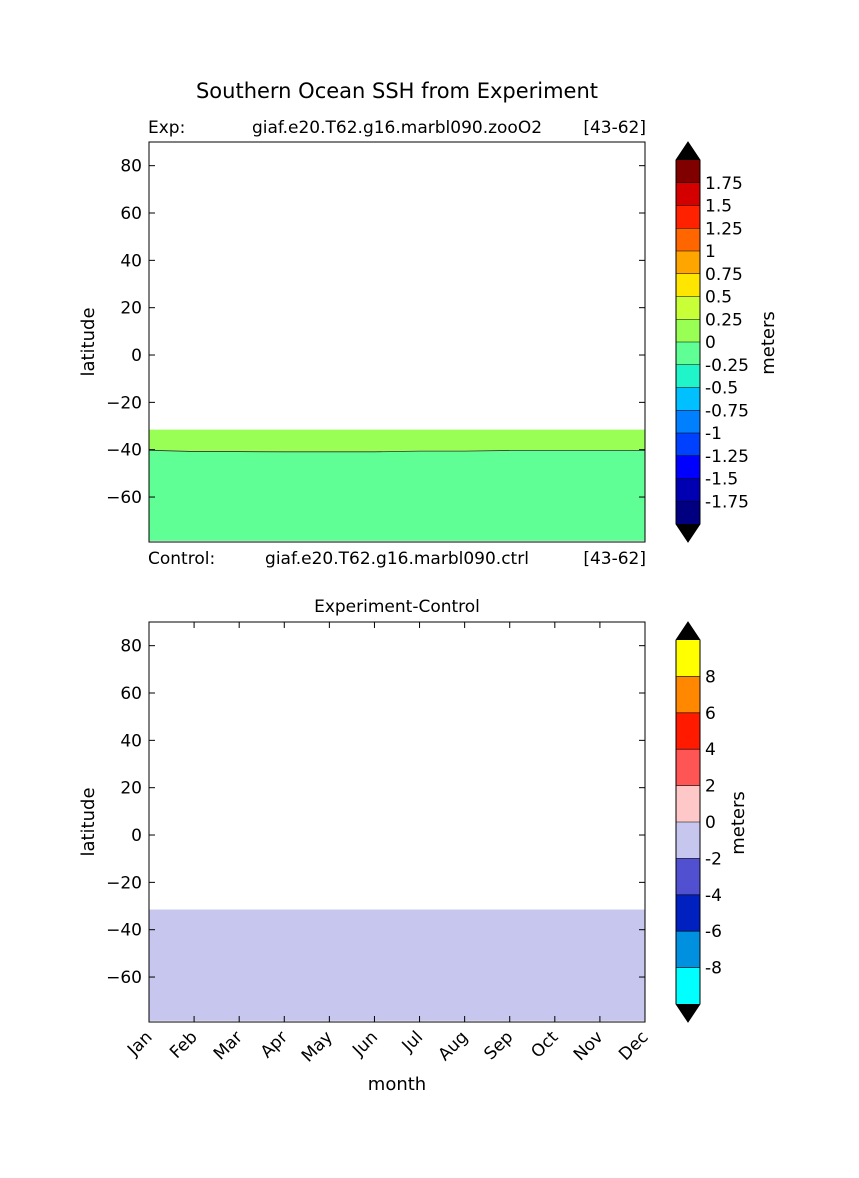  I want to click on top-ytick-label: 40, so click(131, 261).